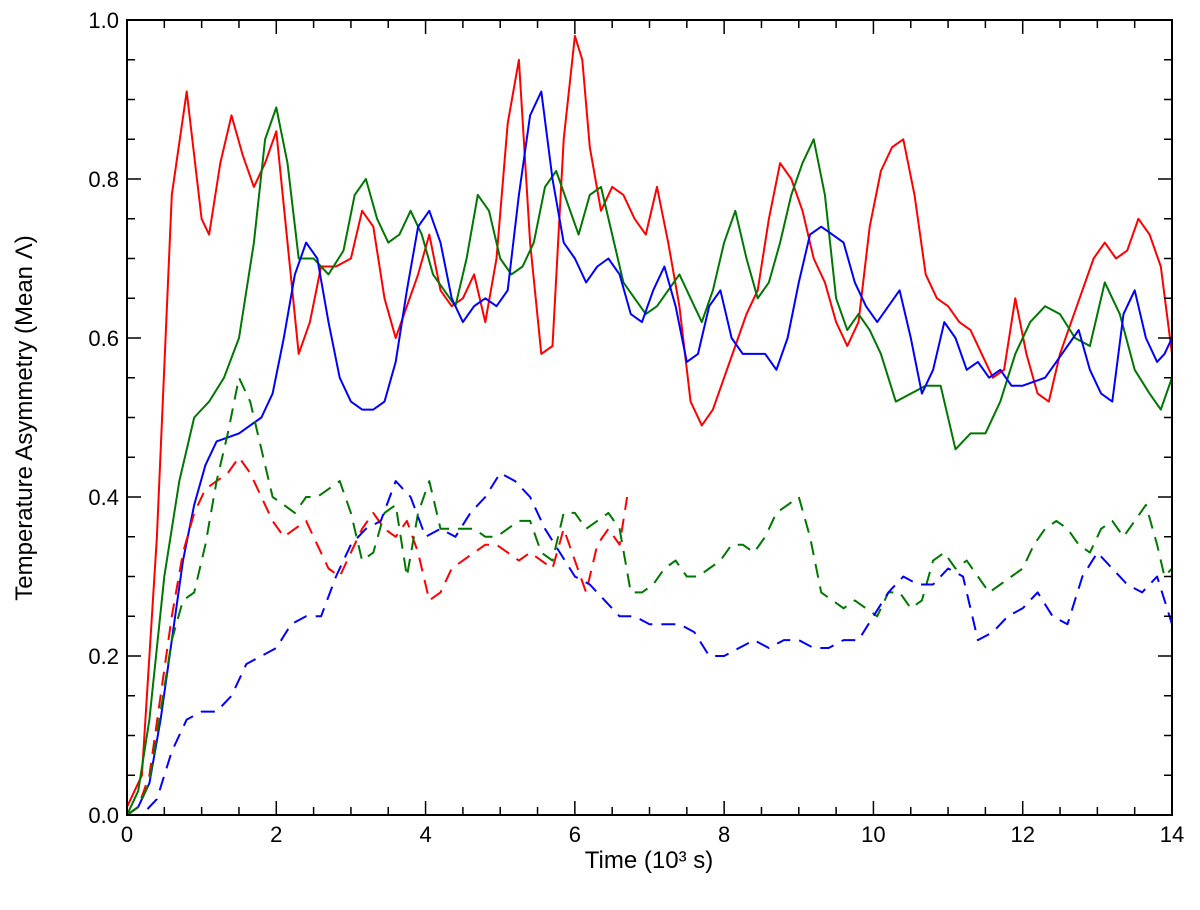 The image size is (1200, 910). Describe the element at coordinates (103, 815) in the screenshot. I see `y-tick-label: 0.0` at that location.